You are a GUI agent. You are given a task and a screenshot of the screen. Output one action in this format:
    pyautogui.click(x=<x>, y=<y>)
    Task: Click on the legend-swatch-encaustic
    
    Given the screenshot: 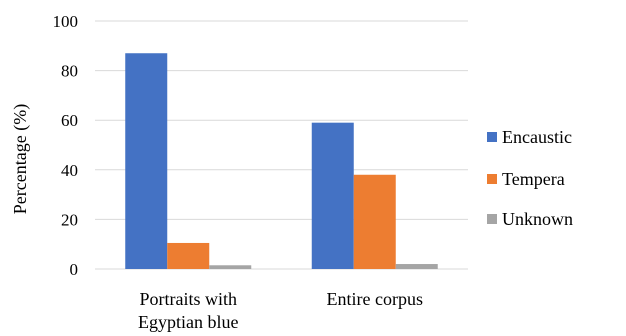 What is the action you would take?
    pyautogui.click(x=492, y=137)
    